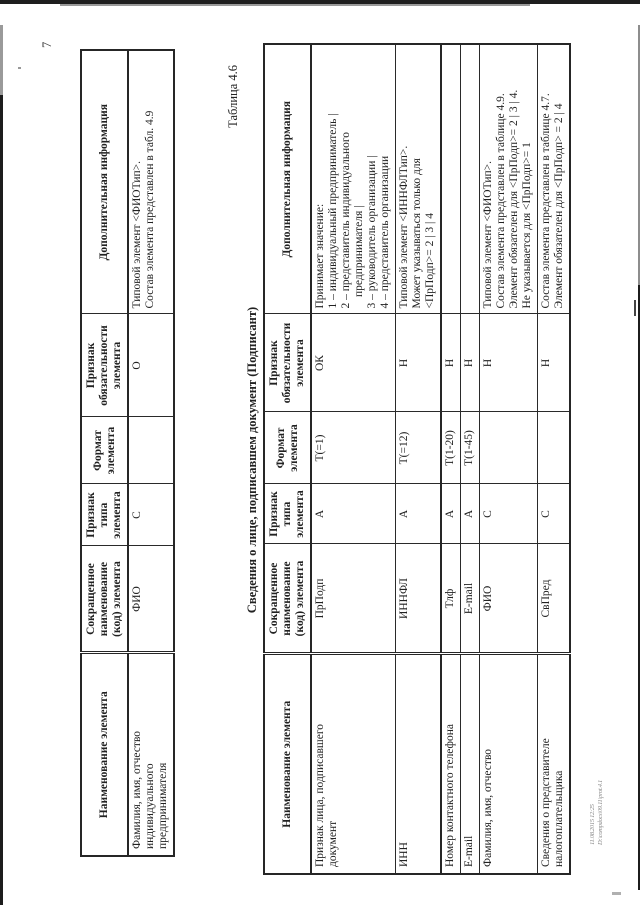  I want to click on scan-artifact-left-edge-black, so click(1, 500).